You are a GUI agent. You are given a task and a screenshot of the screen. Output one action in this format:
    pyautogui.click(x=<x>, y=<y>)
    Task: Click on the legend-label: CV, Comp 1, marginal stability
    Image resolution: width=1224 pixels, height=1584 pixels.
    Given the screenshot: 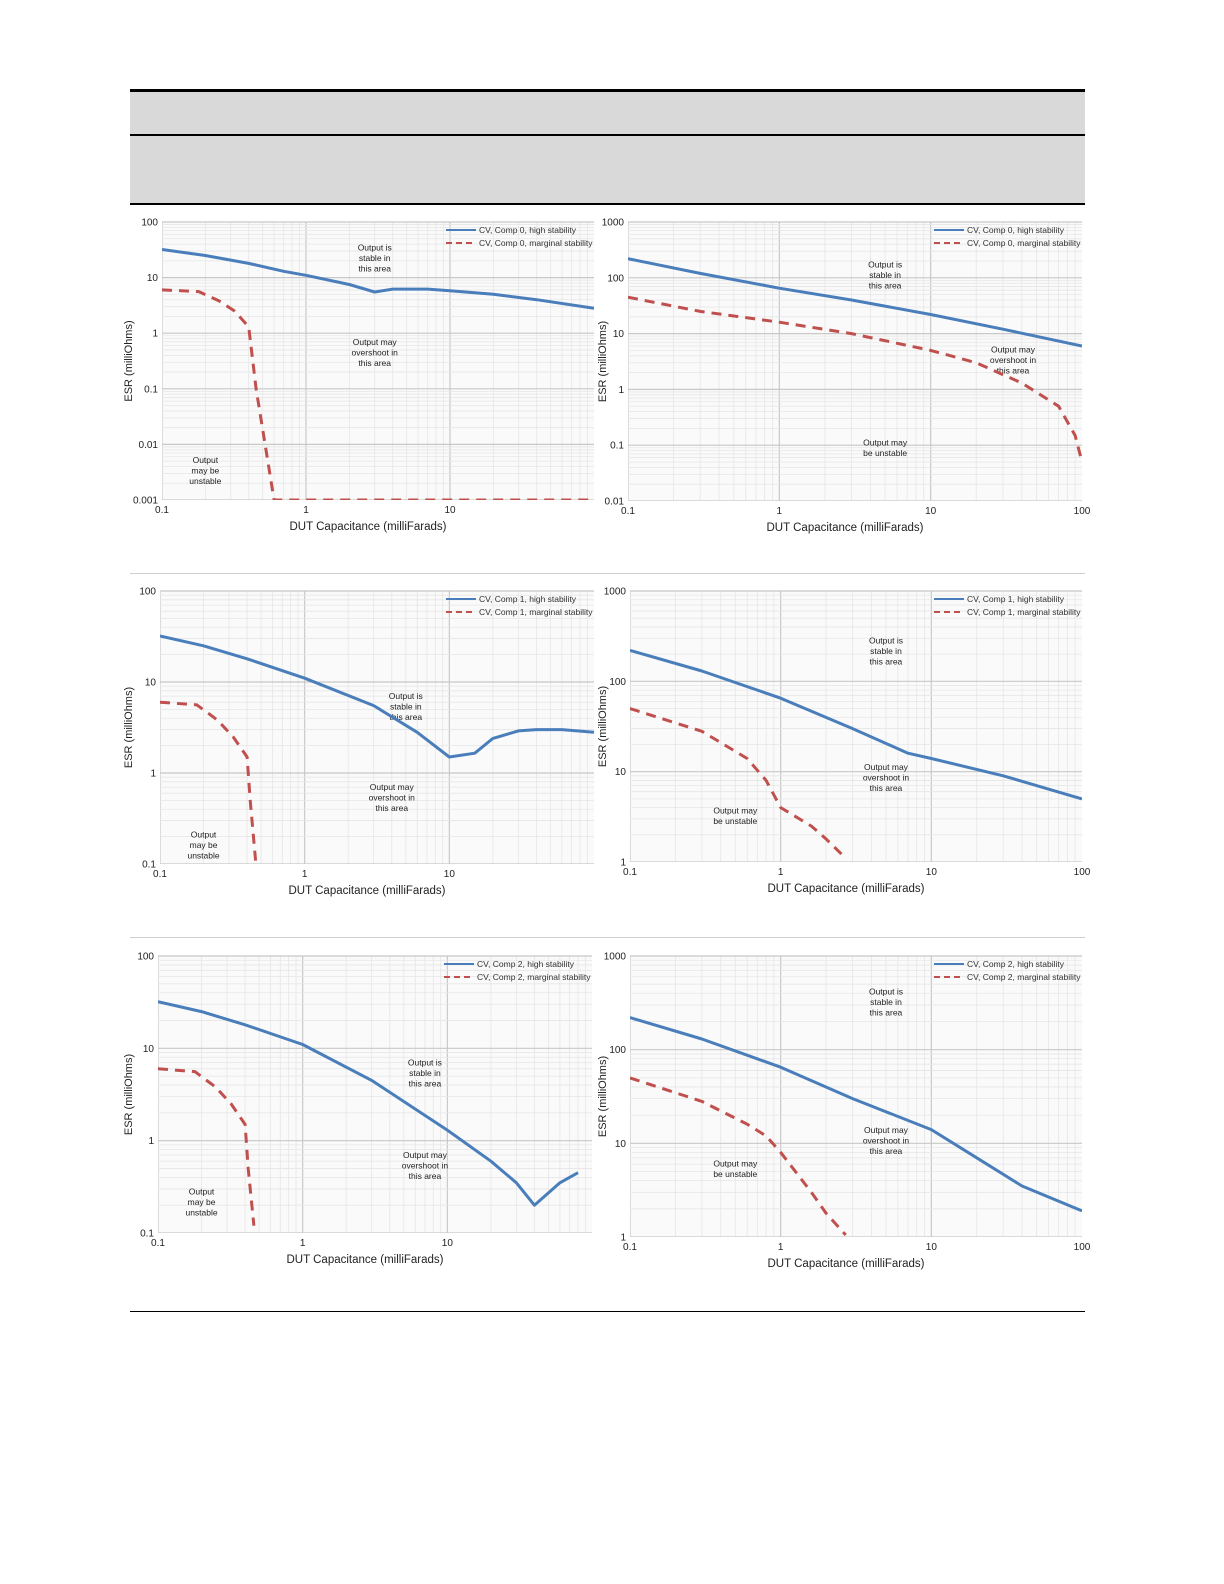 What is the action you would take?
    pyautogui.click(x=1024, y=612)
    